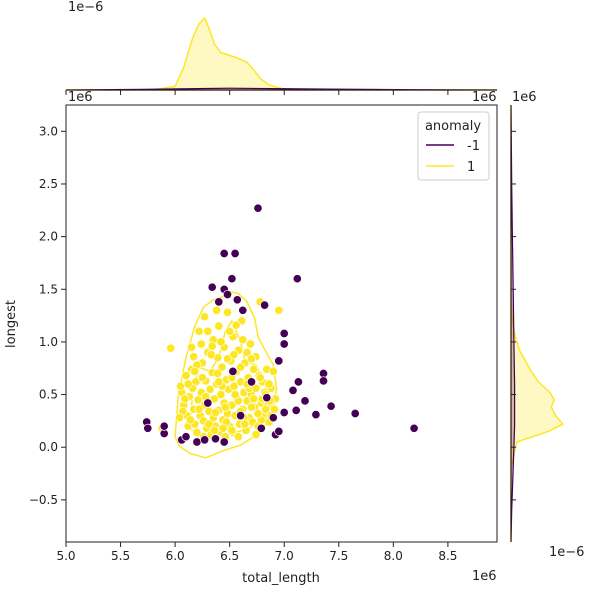 The width and height of the screenshot is (600, 600). I want to click on right-marginal-normal-area, so click(537, 323).